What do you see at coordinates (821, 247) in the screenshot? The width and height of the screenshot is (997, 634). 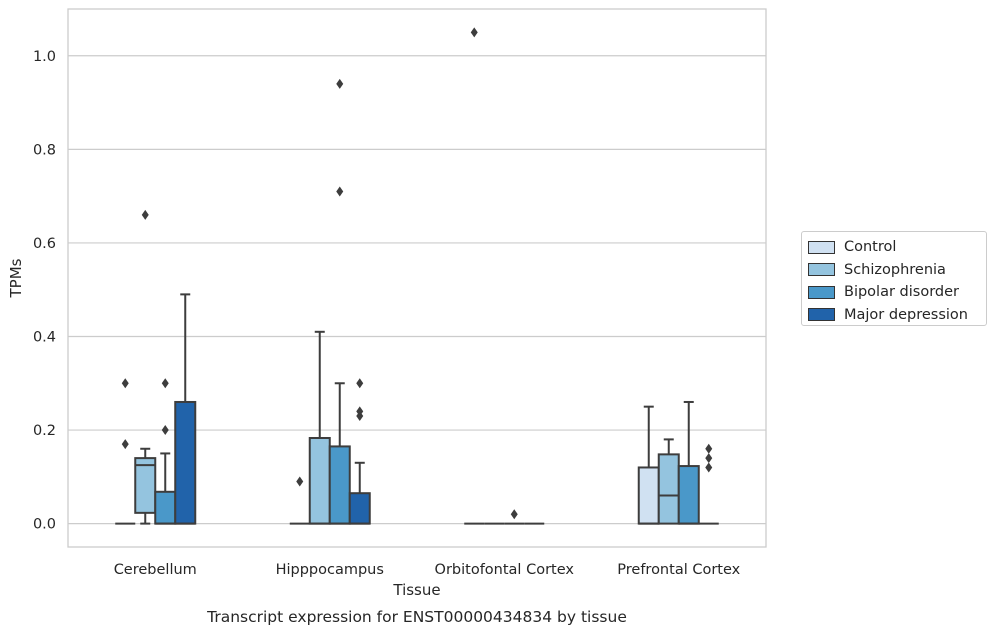 I see `legend-swatch-control` at bounding box center [821, 247].